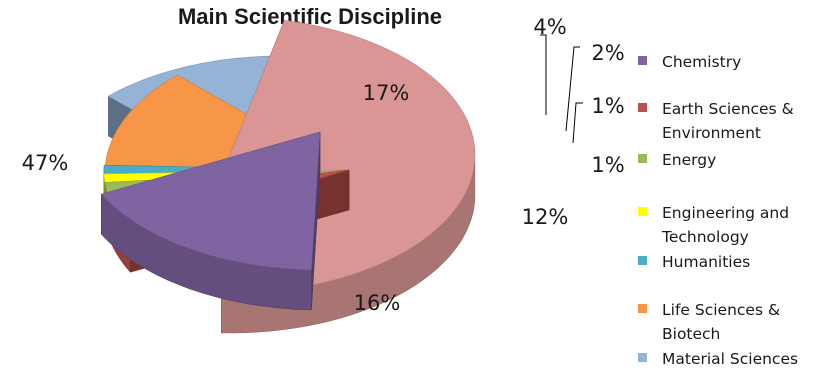  I want to click on legend-swatch-engineering, so click(642, 211).